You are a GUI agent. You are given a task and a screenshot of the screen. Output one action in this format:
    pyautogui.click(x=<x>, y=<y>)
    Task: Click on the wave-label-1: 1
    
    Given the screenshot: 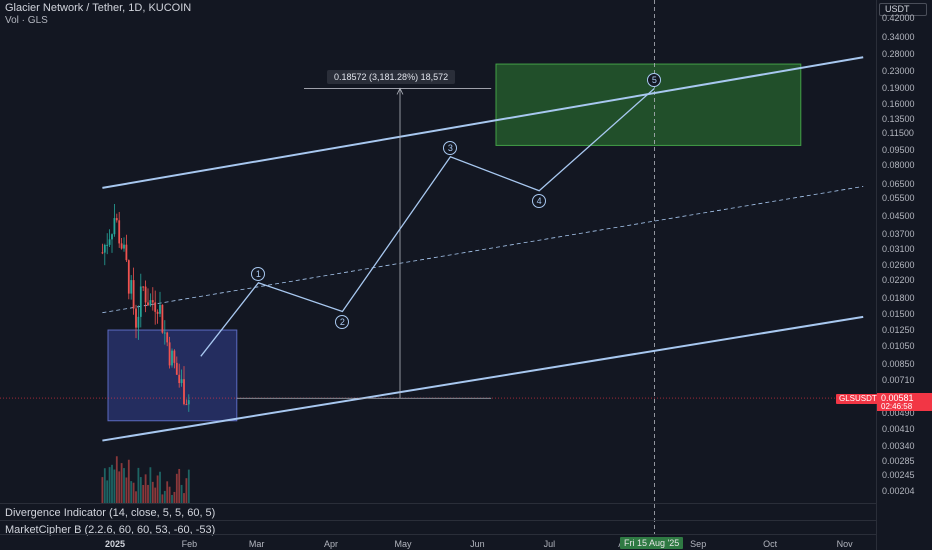 What is the action you would take?
    pyautogui.click(x=258, y=273)
    